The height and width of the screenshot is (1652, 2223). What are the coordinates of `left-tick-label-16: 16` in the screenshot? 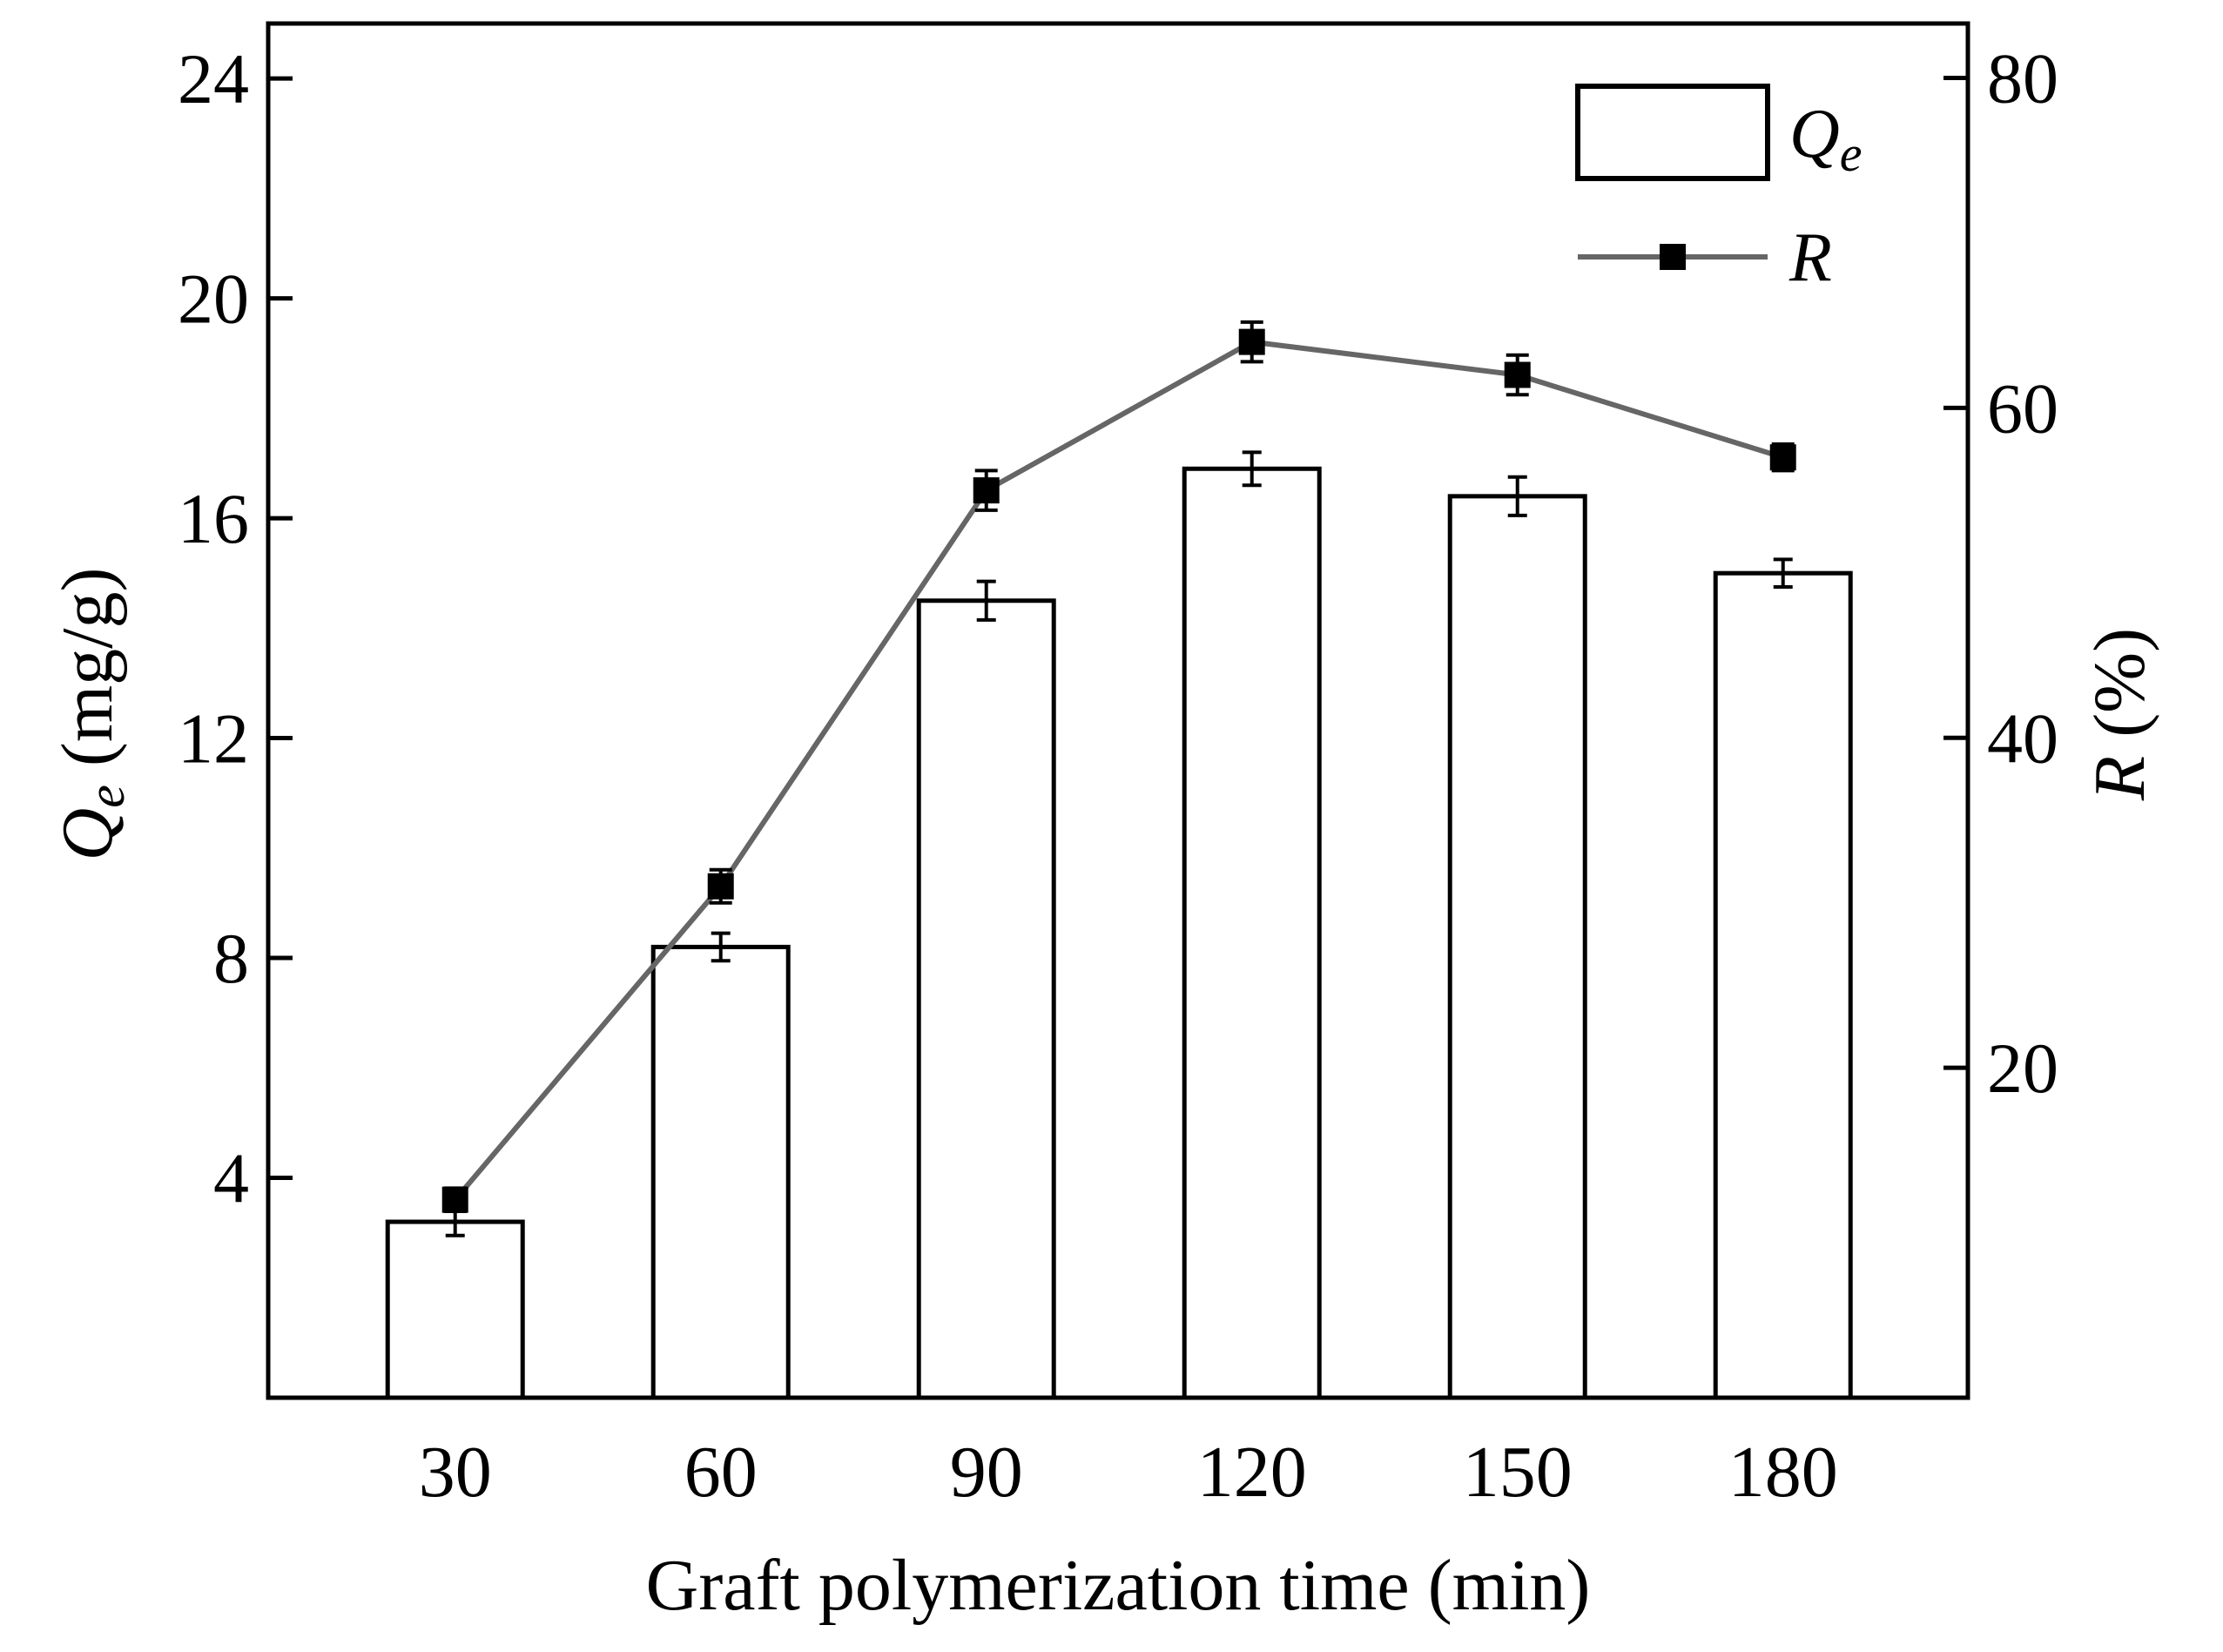 It's located at (214, 518).